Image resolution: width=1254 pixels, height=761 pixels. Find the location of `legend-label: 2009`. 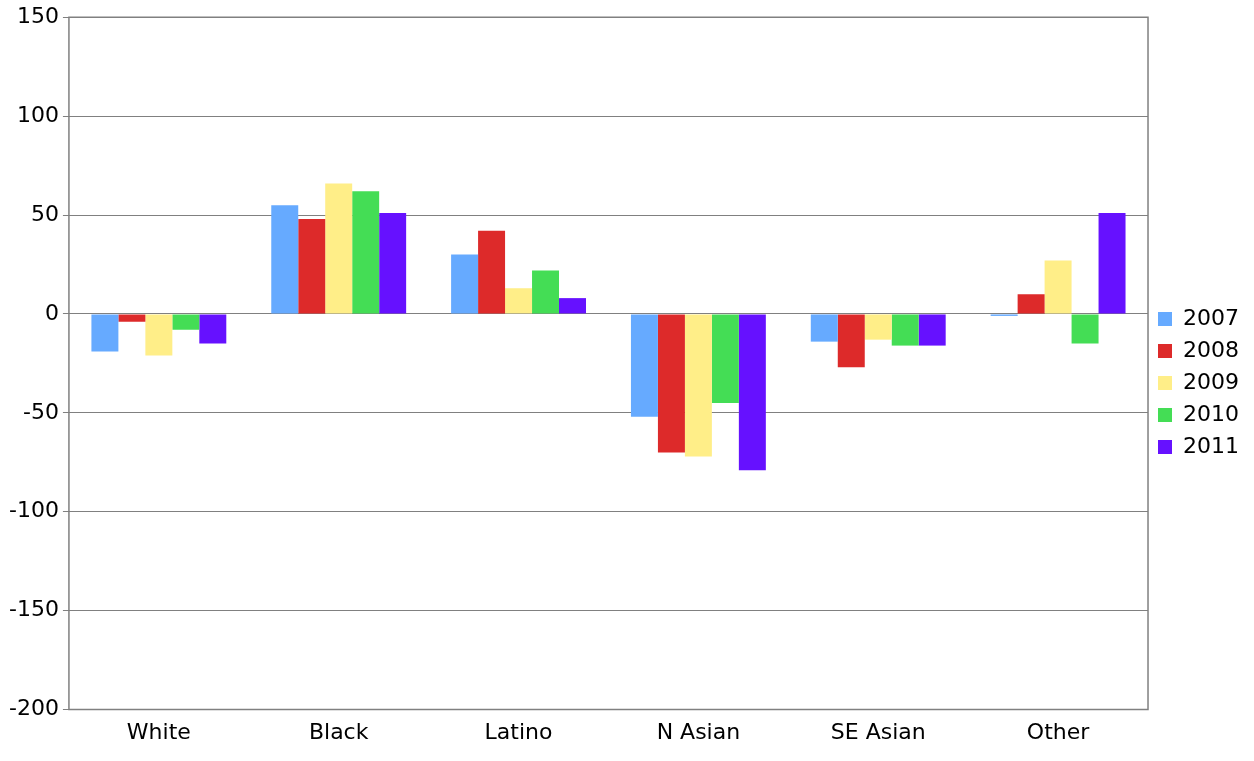

legend-label: 2009 is located at coordinates (1211, 381).